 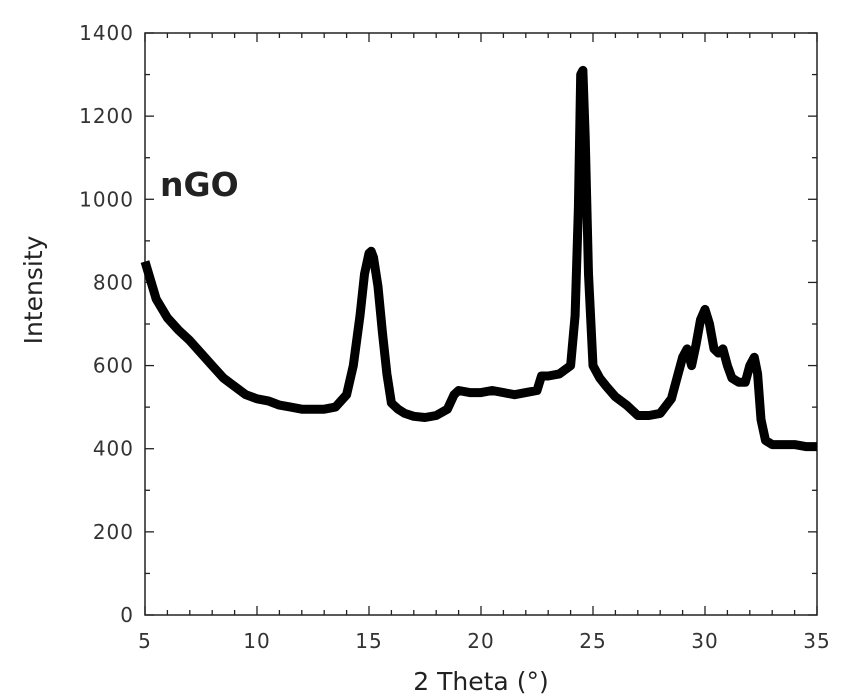 I want to click on y-tick-label: 1000, so click(x=106, y=199).